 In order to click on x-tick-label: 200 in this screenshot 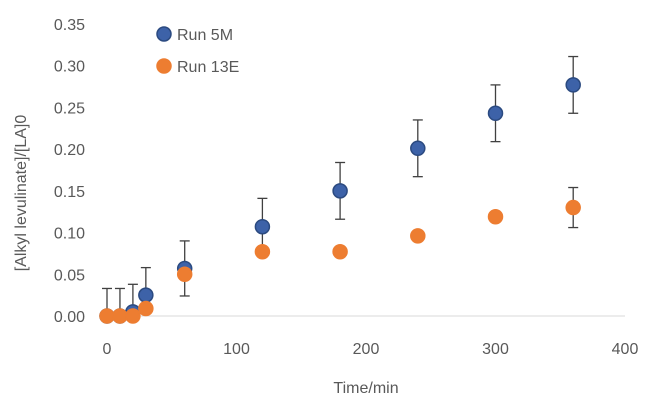, I will do `click(366, 349)`.